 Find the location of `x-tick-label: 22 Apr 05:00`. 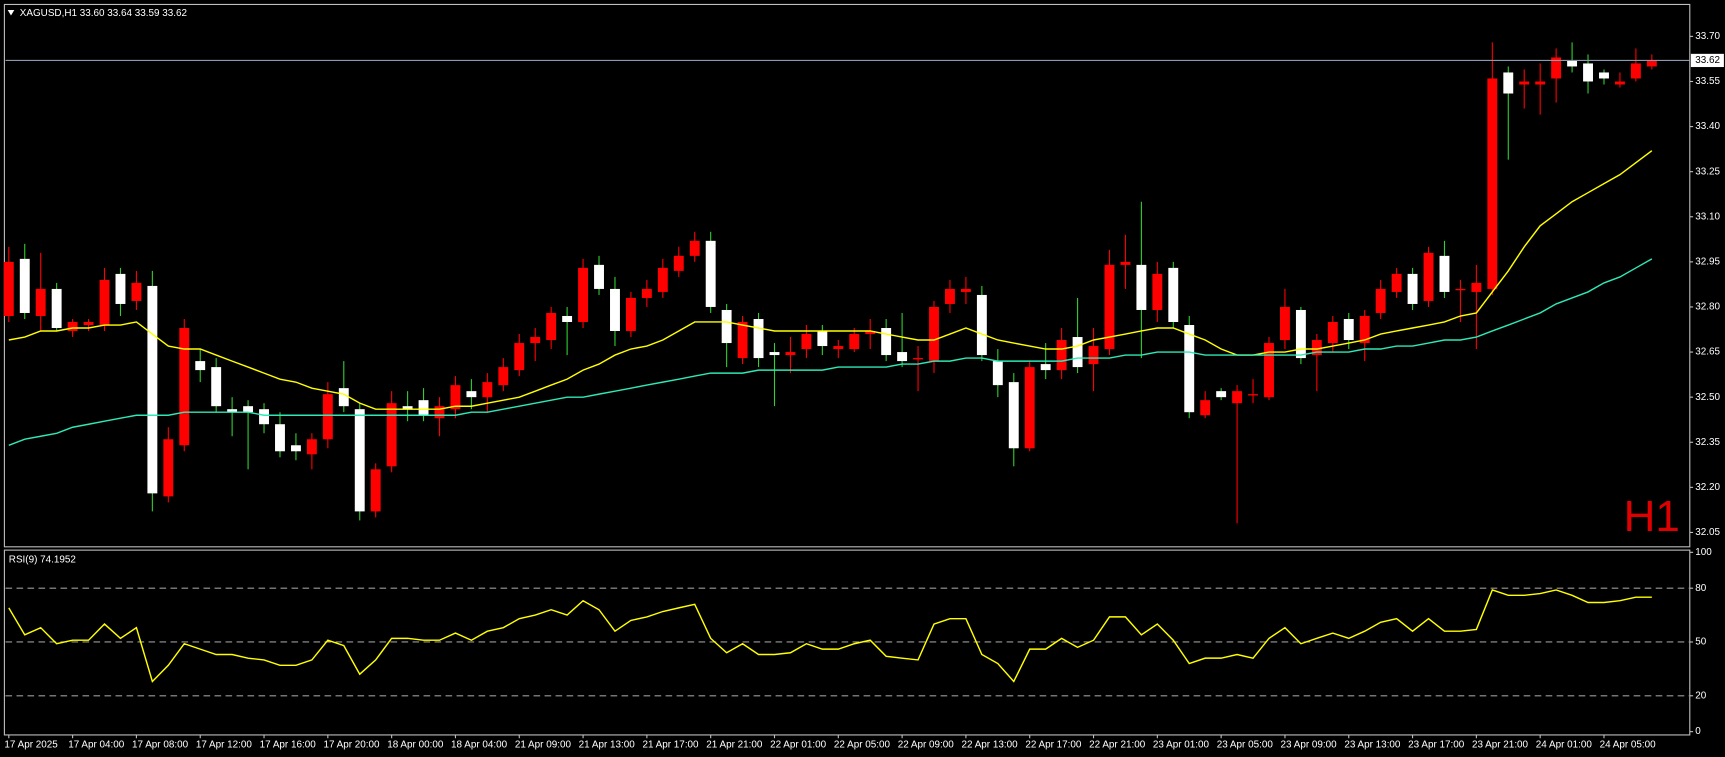

x-tick-label: 22 Apr 05:00 is located at coordinates (862, 744).